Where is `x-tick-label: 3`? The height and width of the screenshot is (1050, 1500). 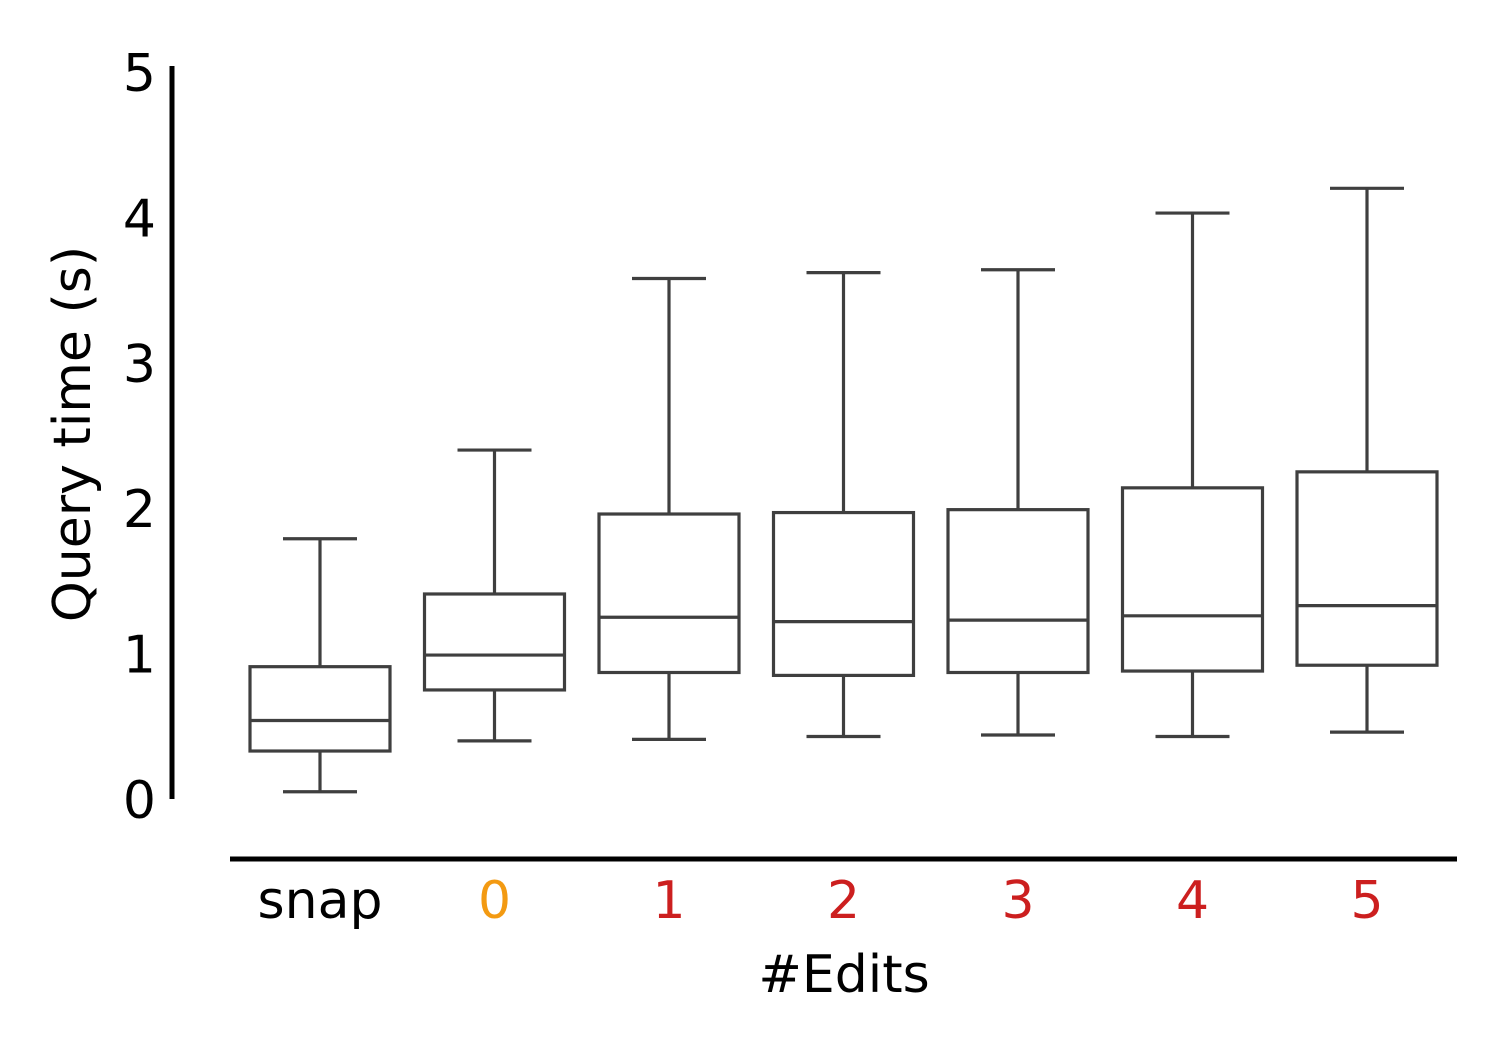 x-tick-label: 3 is located at coordinates (1017, 901).